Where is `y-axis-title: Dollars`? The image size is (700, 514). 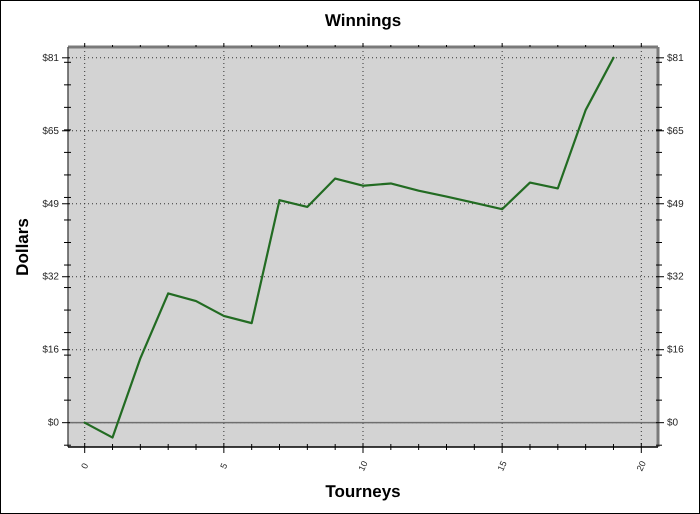 y-axis-title: Dollars is located at coordinates (22, 247).